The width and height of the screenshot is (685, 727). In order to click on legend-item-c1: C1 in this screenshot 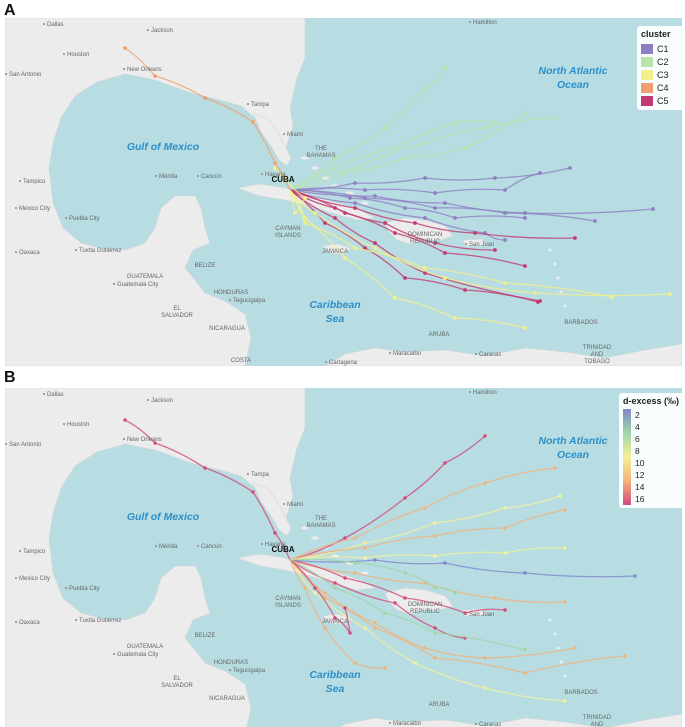, I will do `click(661, 48)`.